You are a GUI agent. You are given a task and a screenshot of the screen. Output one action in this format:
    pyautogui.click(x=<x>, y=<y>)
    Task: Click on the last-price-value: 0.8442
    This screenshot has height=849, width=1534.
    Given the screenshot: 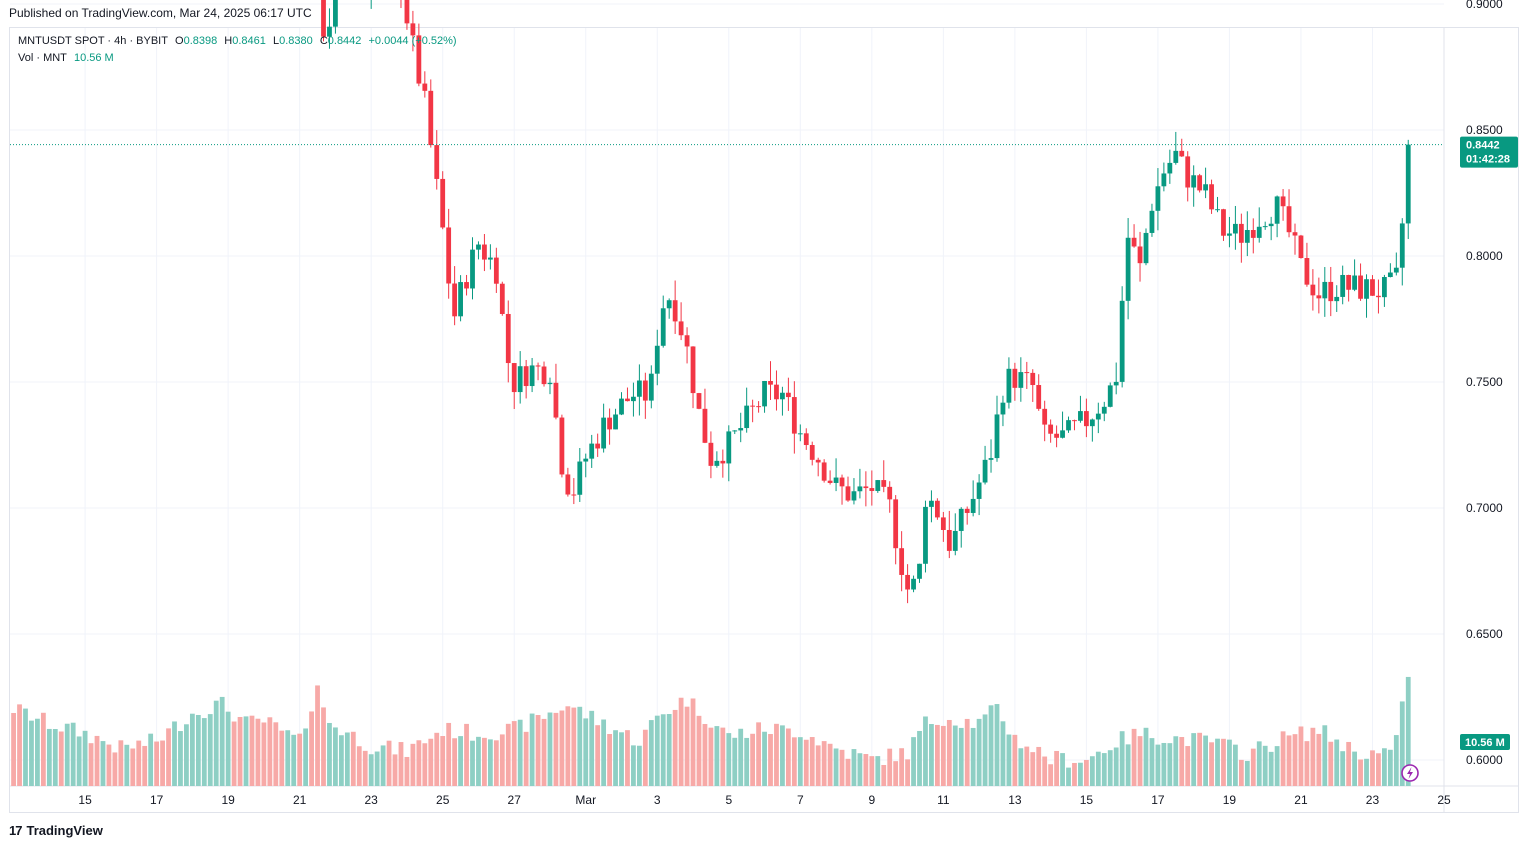 What is the action you would take?
    pyautogui.click(x=1483, y=146)
    